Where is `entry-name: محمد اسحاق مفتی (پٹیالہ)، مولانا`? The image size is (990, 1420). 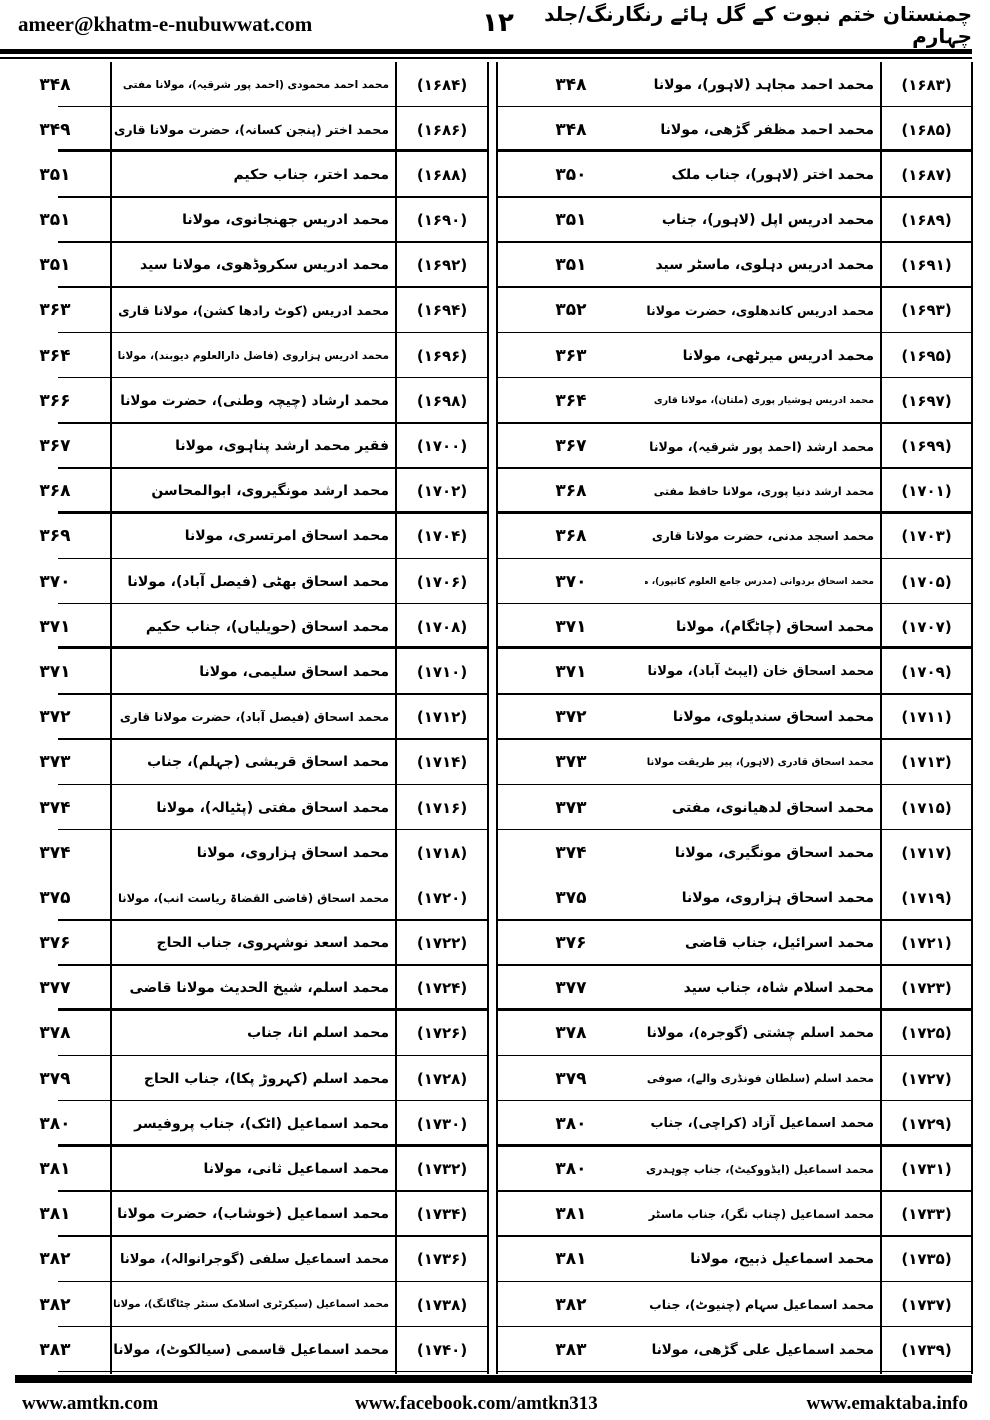 entry-name: محمد اسحاق مفتی (پٹیالہ)، مولانا is located at coordinates (272, 807).